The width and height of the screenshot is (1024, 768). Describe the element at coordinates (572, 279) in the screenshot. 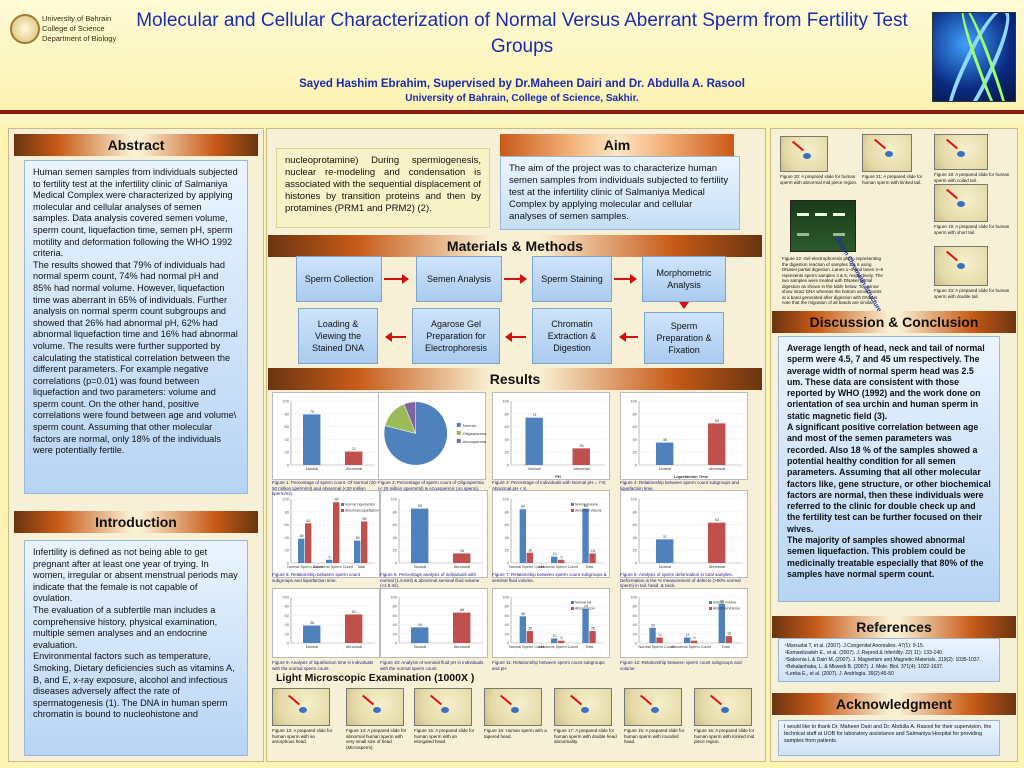

I see `flow-step-sperm-staining: Sperm Staining` at that location.